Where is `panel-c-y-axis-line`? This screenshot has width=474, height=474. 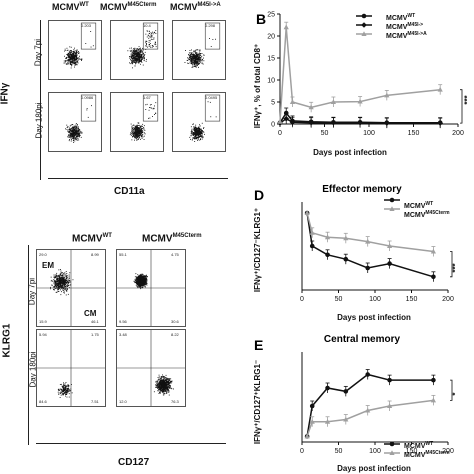
panel-c-y-axis-line is located at coordinates (28, 345).